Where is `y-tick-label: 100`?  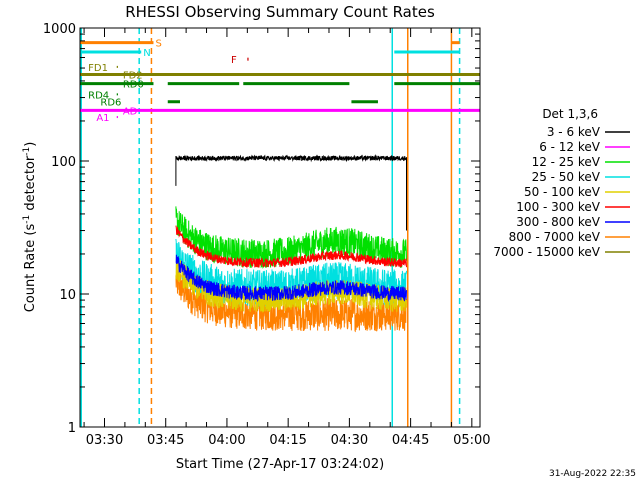 y-tick-label: 100 is located at coordinates (63, 162).